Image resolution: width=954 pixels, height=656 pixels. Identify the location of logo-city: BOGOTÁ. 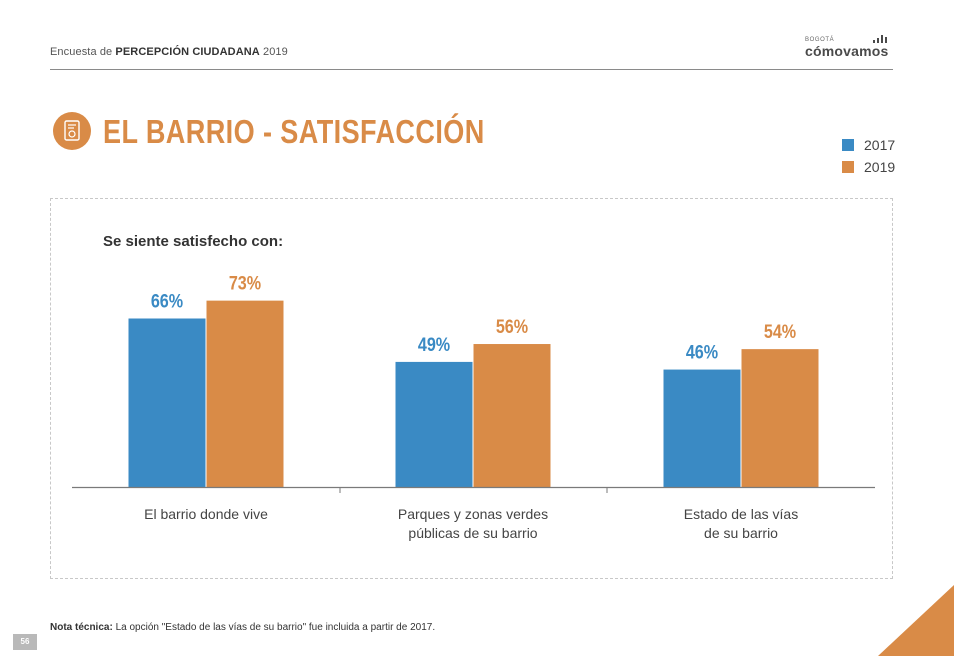
(820, 40).